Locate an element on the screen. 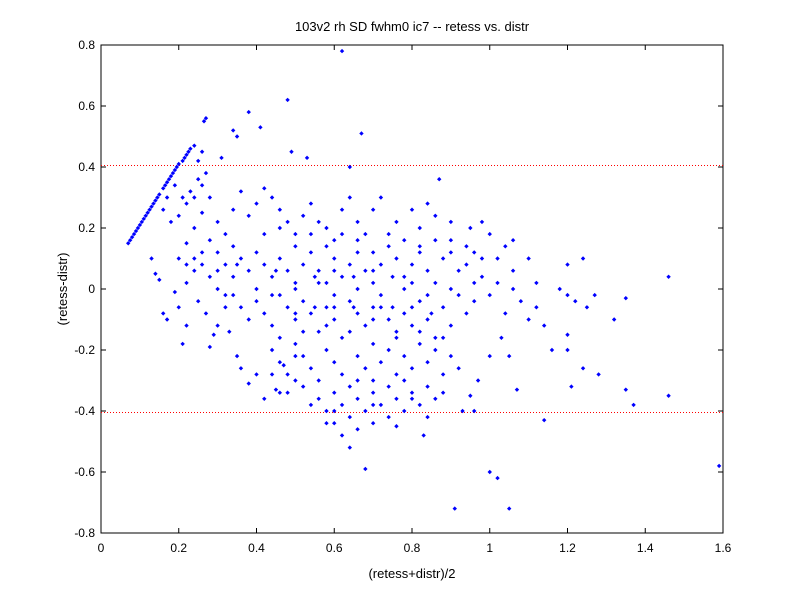 Image resolution: width=800 pixels, height=600 pixels. x-tick-label: 0.6 is located at coordinates (334, 548).